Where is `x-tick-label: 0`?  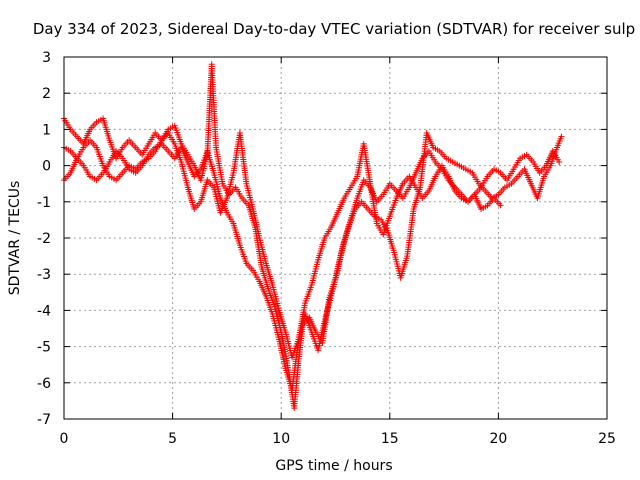 x-tick-label: 0 is located at coordinates (64, 439).